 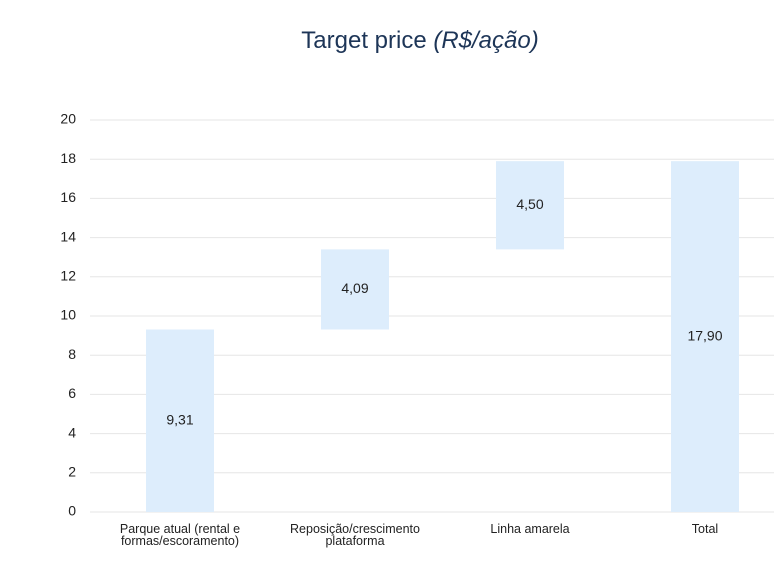 I want to click on x-tick-label: Reposição/crescimento plataforma, so click(x=355, y=535).